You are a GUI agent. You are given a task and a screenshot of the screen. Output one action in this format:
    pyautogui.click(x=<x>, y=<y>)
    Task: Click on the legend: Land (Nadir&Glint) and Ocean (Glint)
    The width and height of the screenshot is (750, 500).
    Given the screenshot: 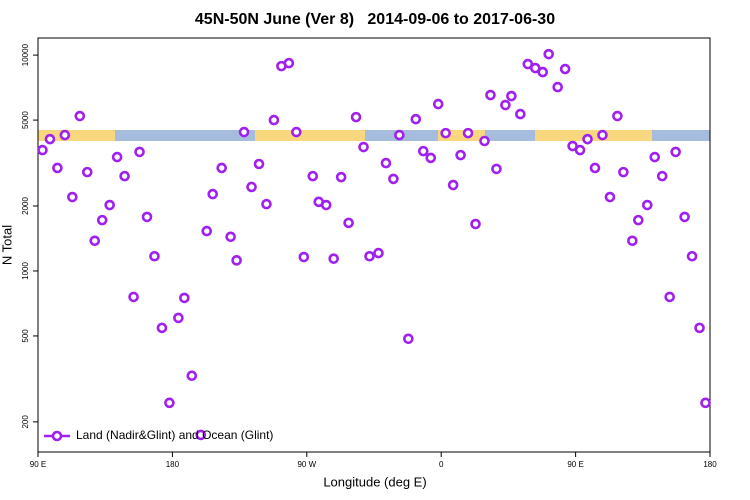 What is the action you would take?
    pyautogui.click(x=158, y=435)
    